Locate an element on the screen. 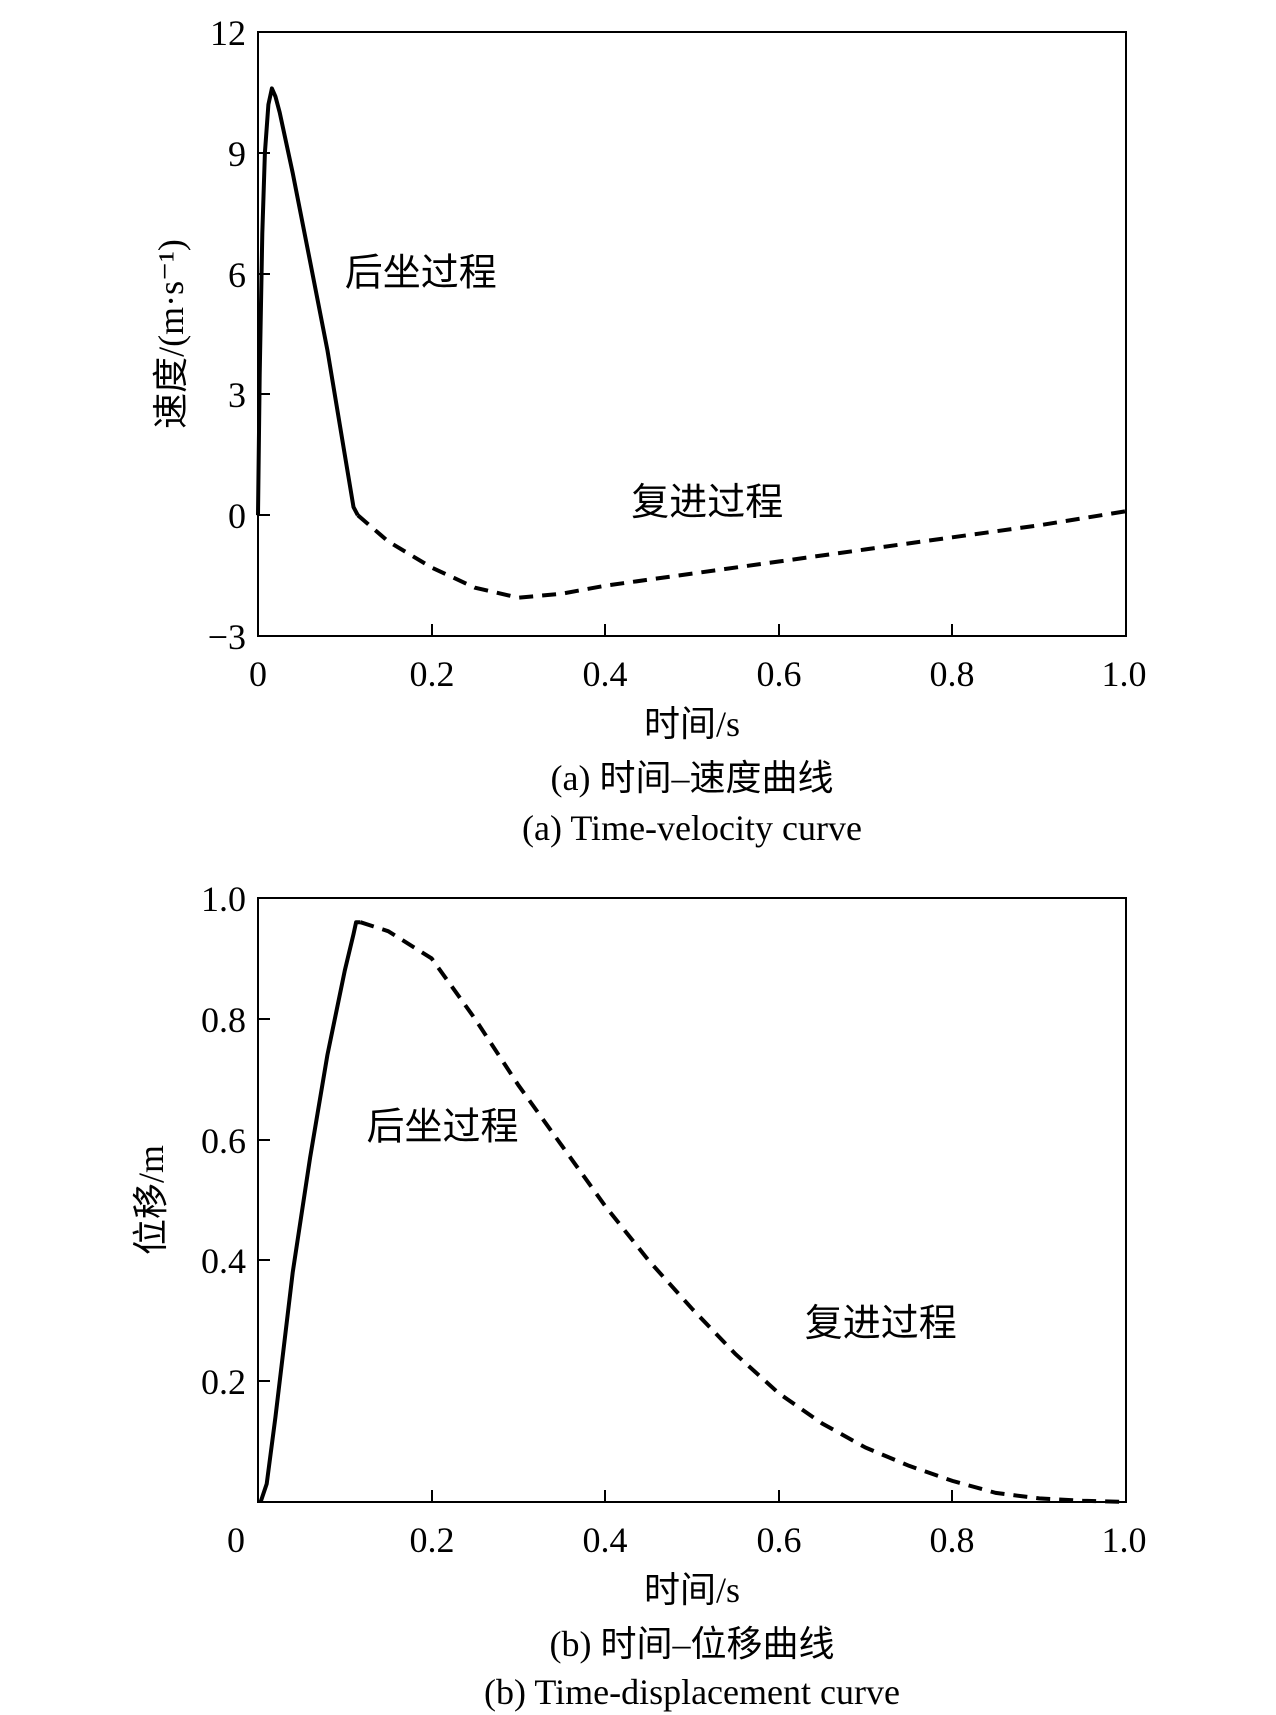 This screenshot has height=1715, width=1276. displacement-annotation-recoil: 后坐过程 is located at coordinates (443, 1128).